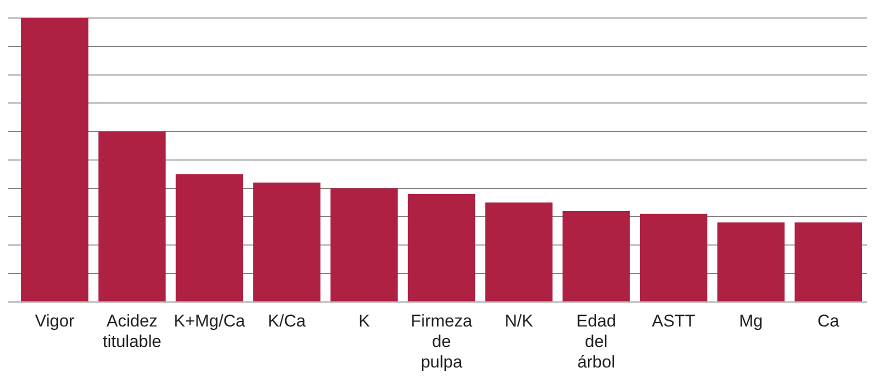 This screenshot has width=885, height=391. Describe the element at coordinates (596, 342) in the screenshot. I see `x-tick-label: Edad del árbol` at that location.